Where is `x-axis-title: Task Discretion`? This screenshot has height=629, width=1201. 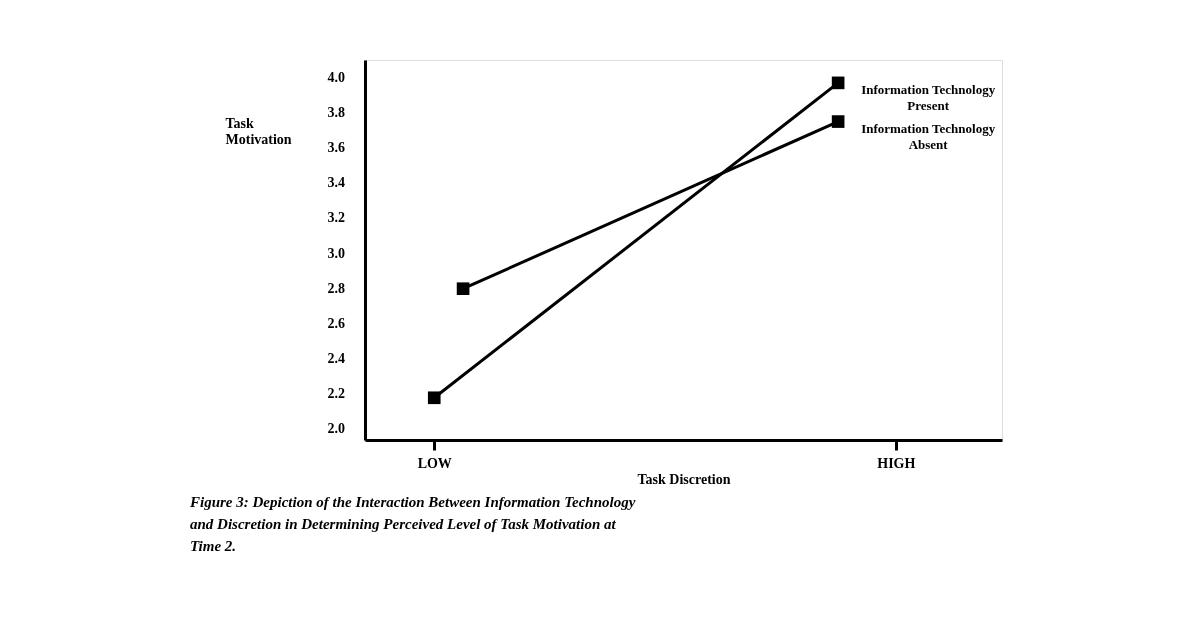
x-axis-title: Task Discretion is located at coordinates (684, 479).